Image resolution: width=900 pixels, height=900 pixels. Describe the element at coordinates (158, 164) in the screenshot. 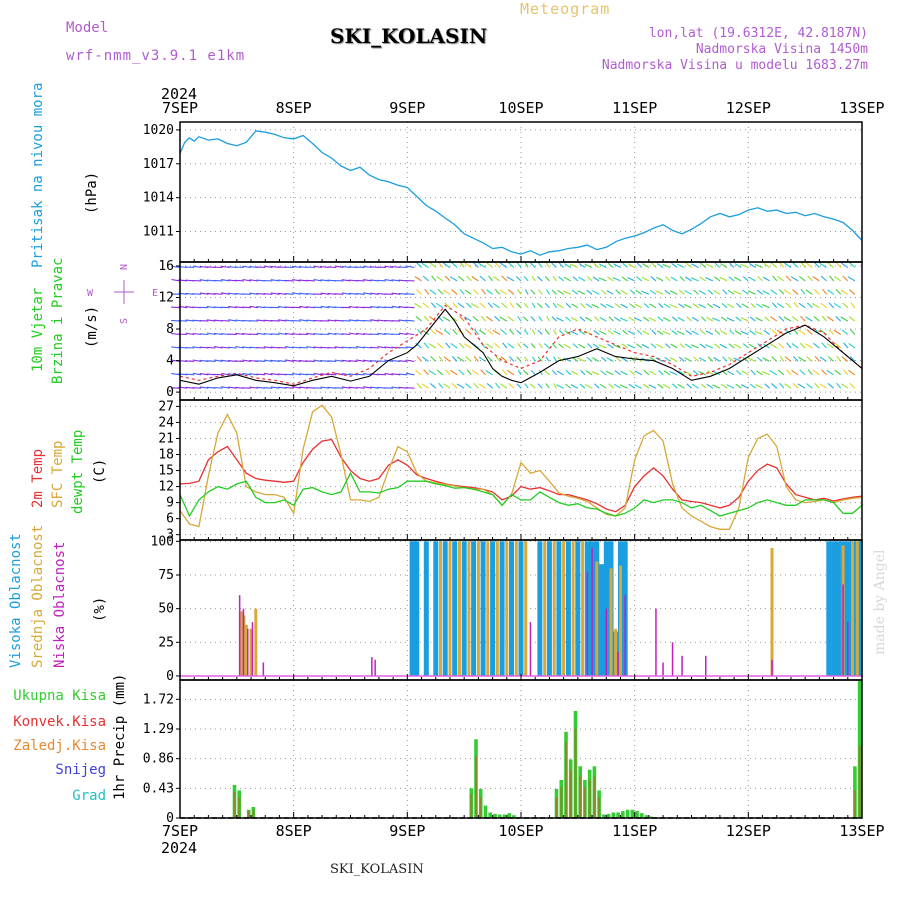

I see `ytick-label-pressure-2: 1017` at that location.